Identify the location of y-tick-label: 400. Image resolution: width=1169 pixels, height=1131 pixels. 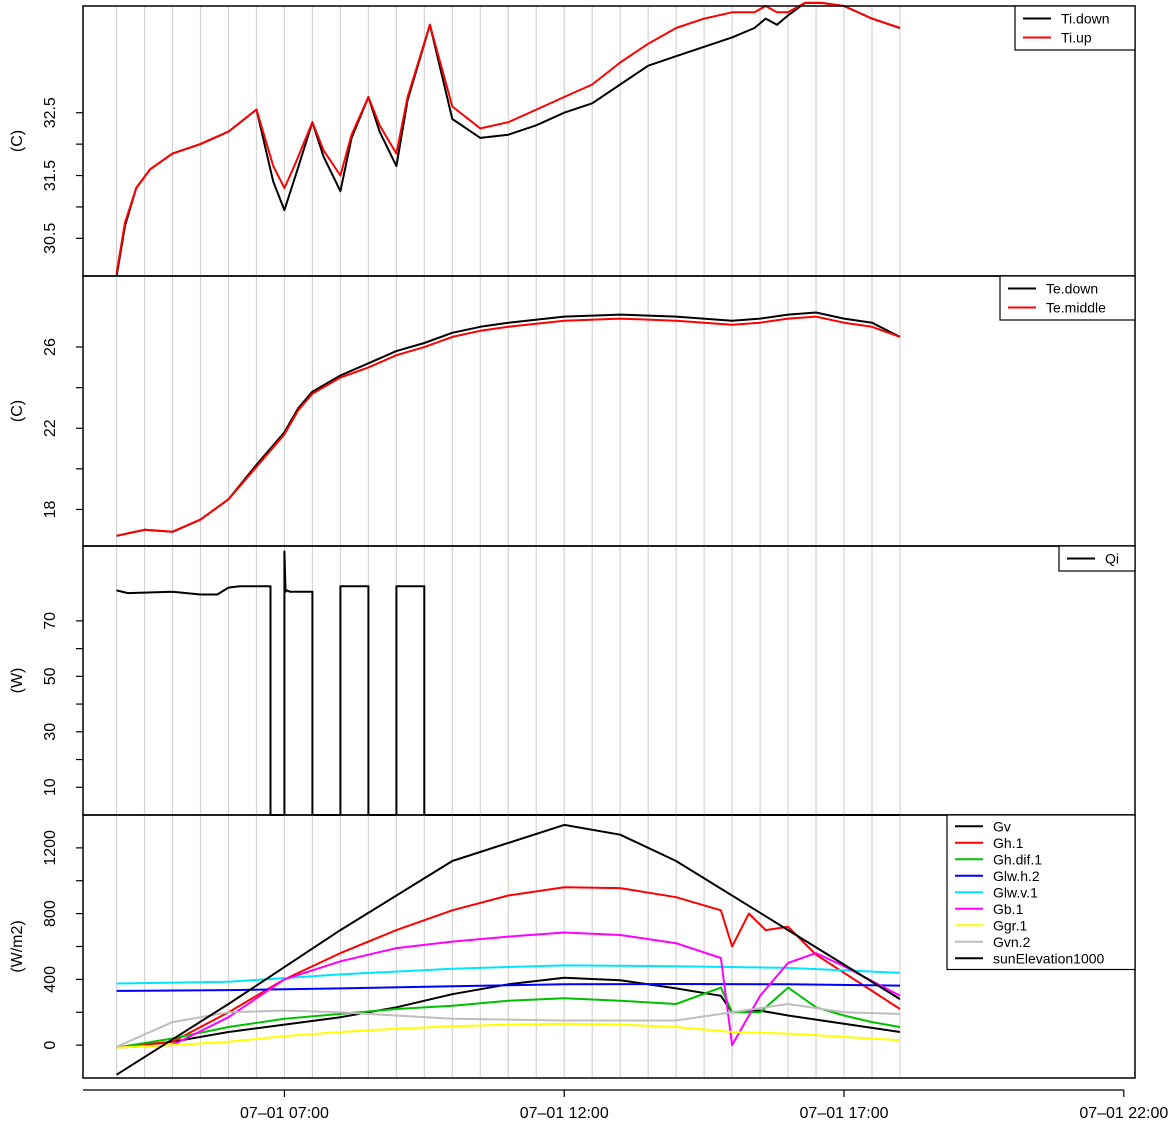
(50, 979).